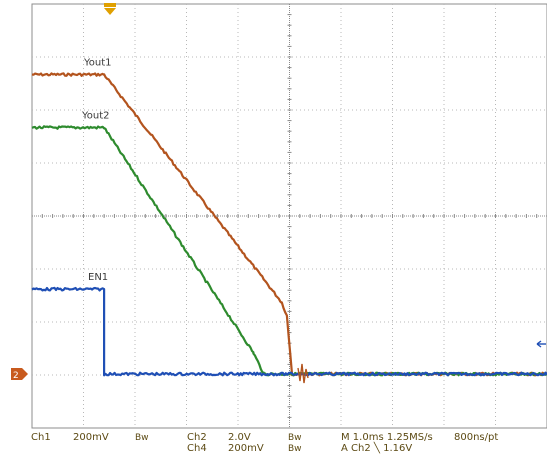 The width and height of the screenshot is (547, 454). What do you see at coordinates (295, 438) in the screenshot?
I see `ch2-bandwidth-limit: Bw` at bounding box center [295, 438].